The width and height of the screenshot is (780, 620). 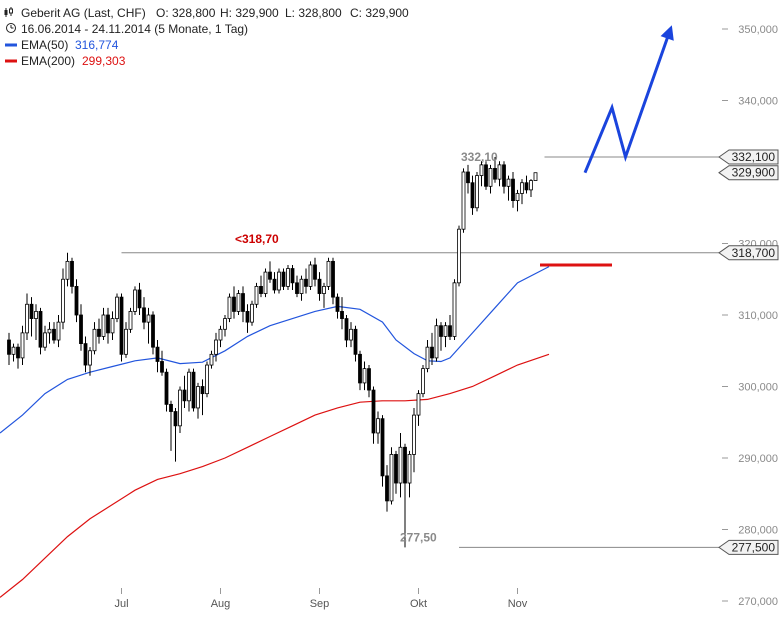 What do you see at coordinates (418, 604) in the screenshot?
I see `x-tick-label: Okt` at bounding box center [418, 604].